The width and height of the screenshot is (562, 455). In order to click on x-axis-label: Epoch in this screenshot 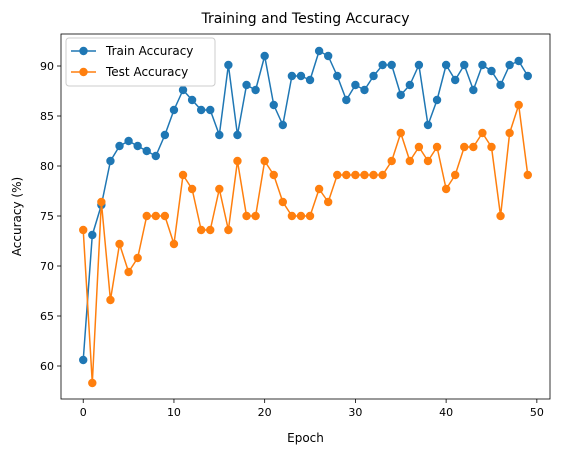, I will do `click(305, 438)`.